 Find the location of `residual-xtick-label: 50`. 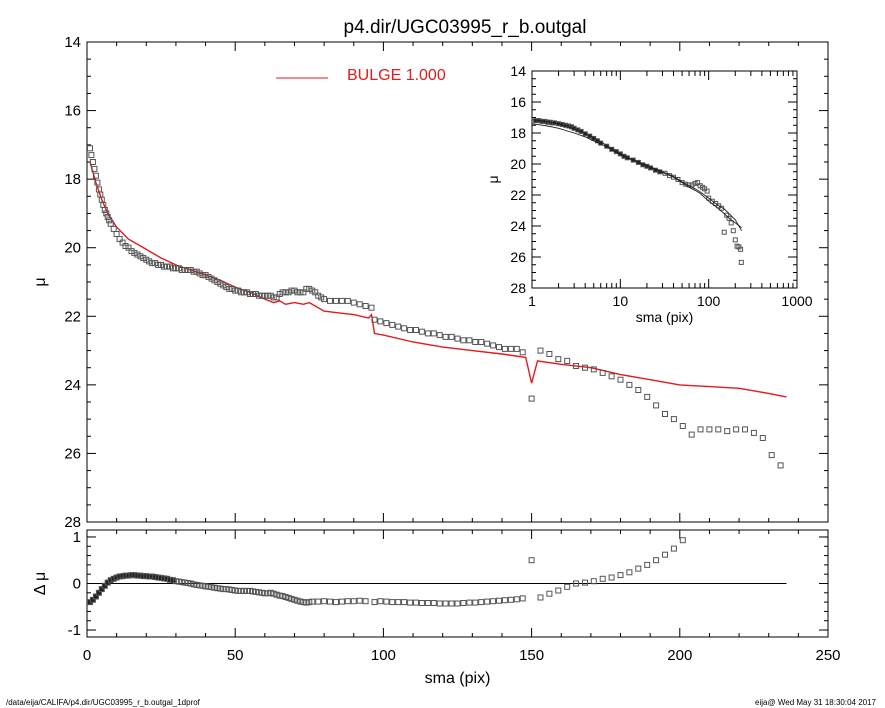

residual-xtick-label: 50 is located at coordinates (235, 655).